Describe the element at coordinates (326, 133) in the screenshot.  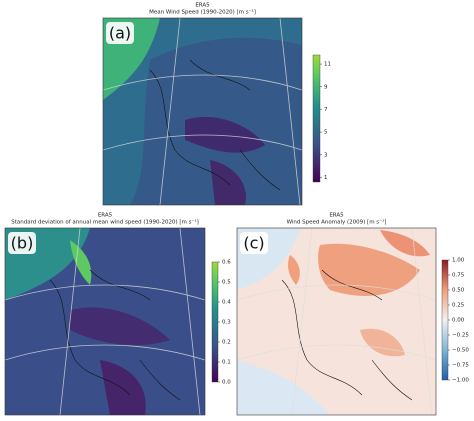
I see `colorbar-tick-label: 5` at that location.